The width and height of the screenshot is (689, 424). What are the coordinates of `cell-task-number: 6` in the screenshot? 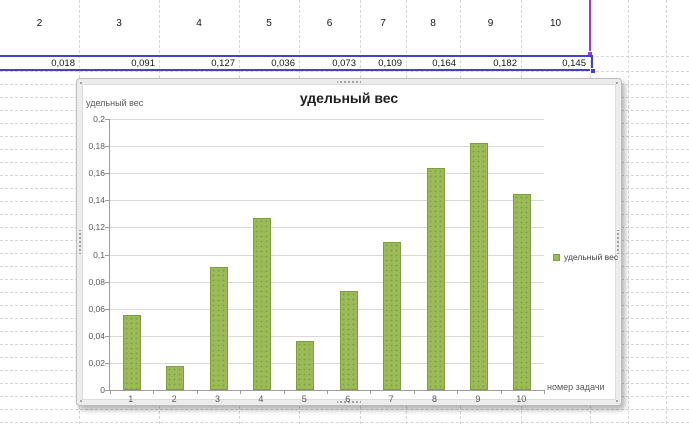 It's located at (329, 23).